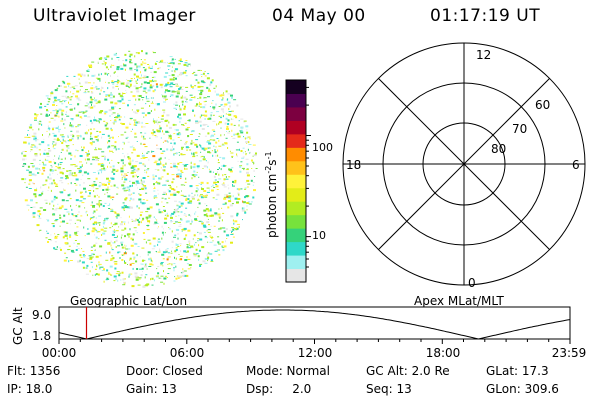 The height and width of the screenshot is (400, 600). Describe the element at coordinates (187, 353) in the screenshot. I see `timeline-x-tick-0600: 06:00` at that location.